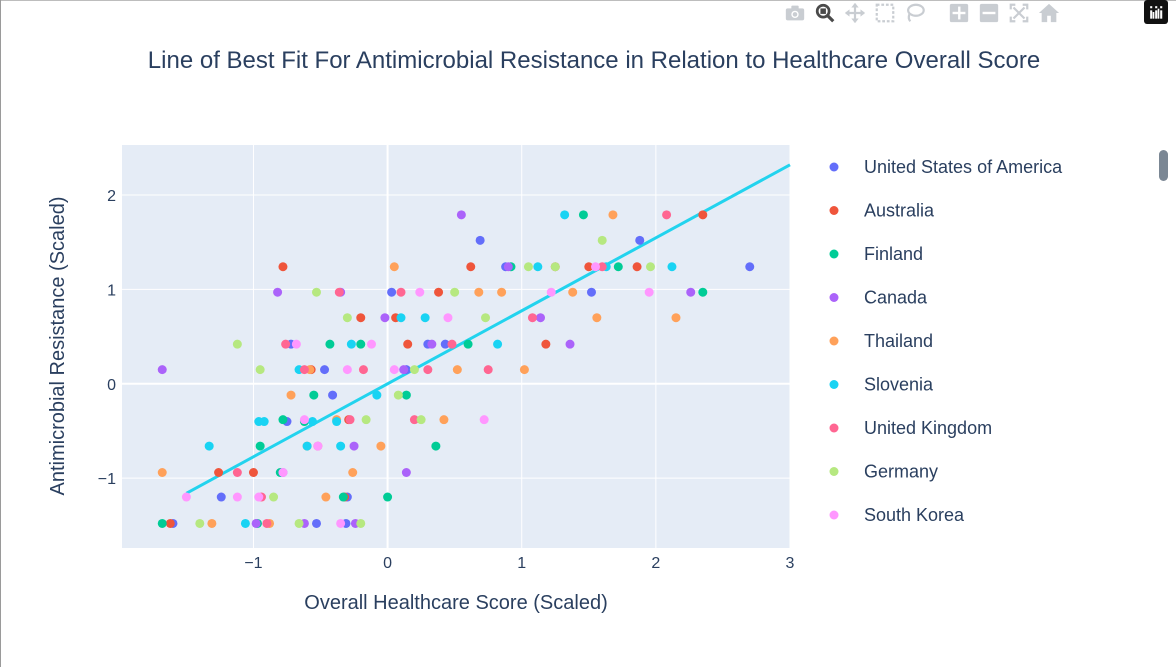  Describe the element at coordinates (879, 298) in the screenshot. I see `legend-item: Canada` at that location.